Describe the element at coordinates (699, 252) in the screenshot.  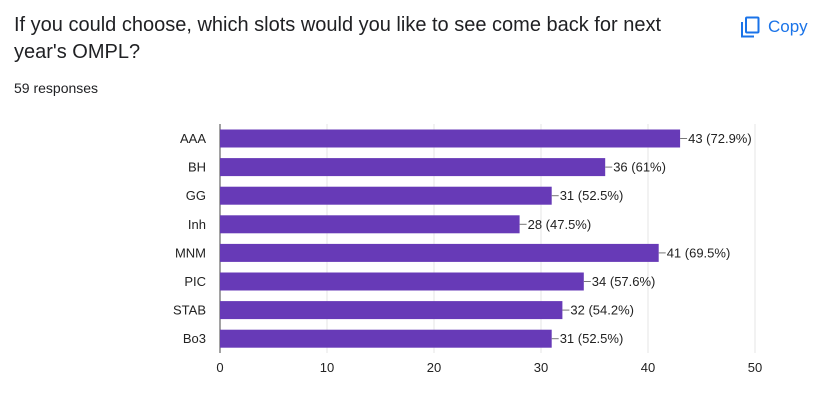
I see `data-label: 41 (69.5%)` at that location.